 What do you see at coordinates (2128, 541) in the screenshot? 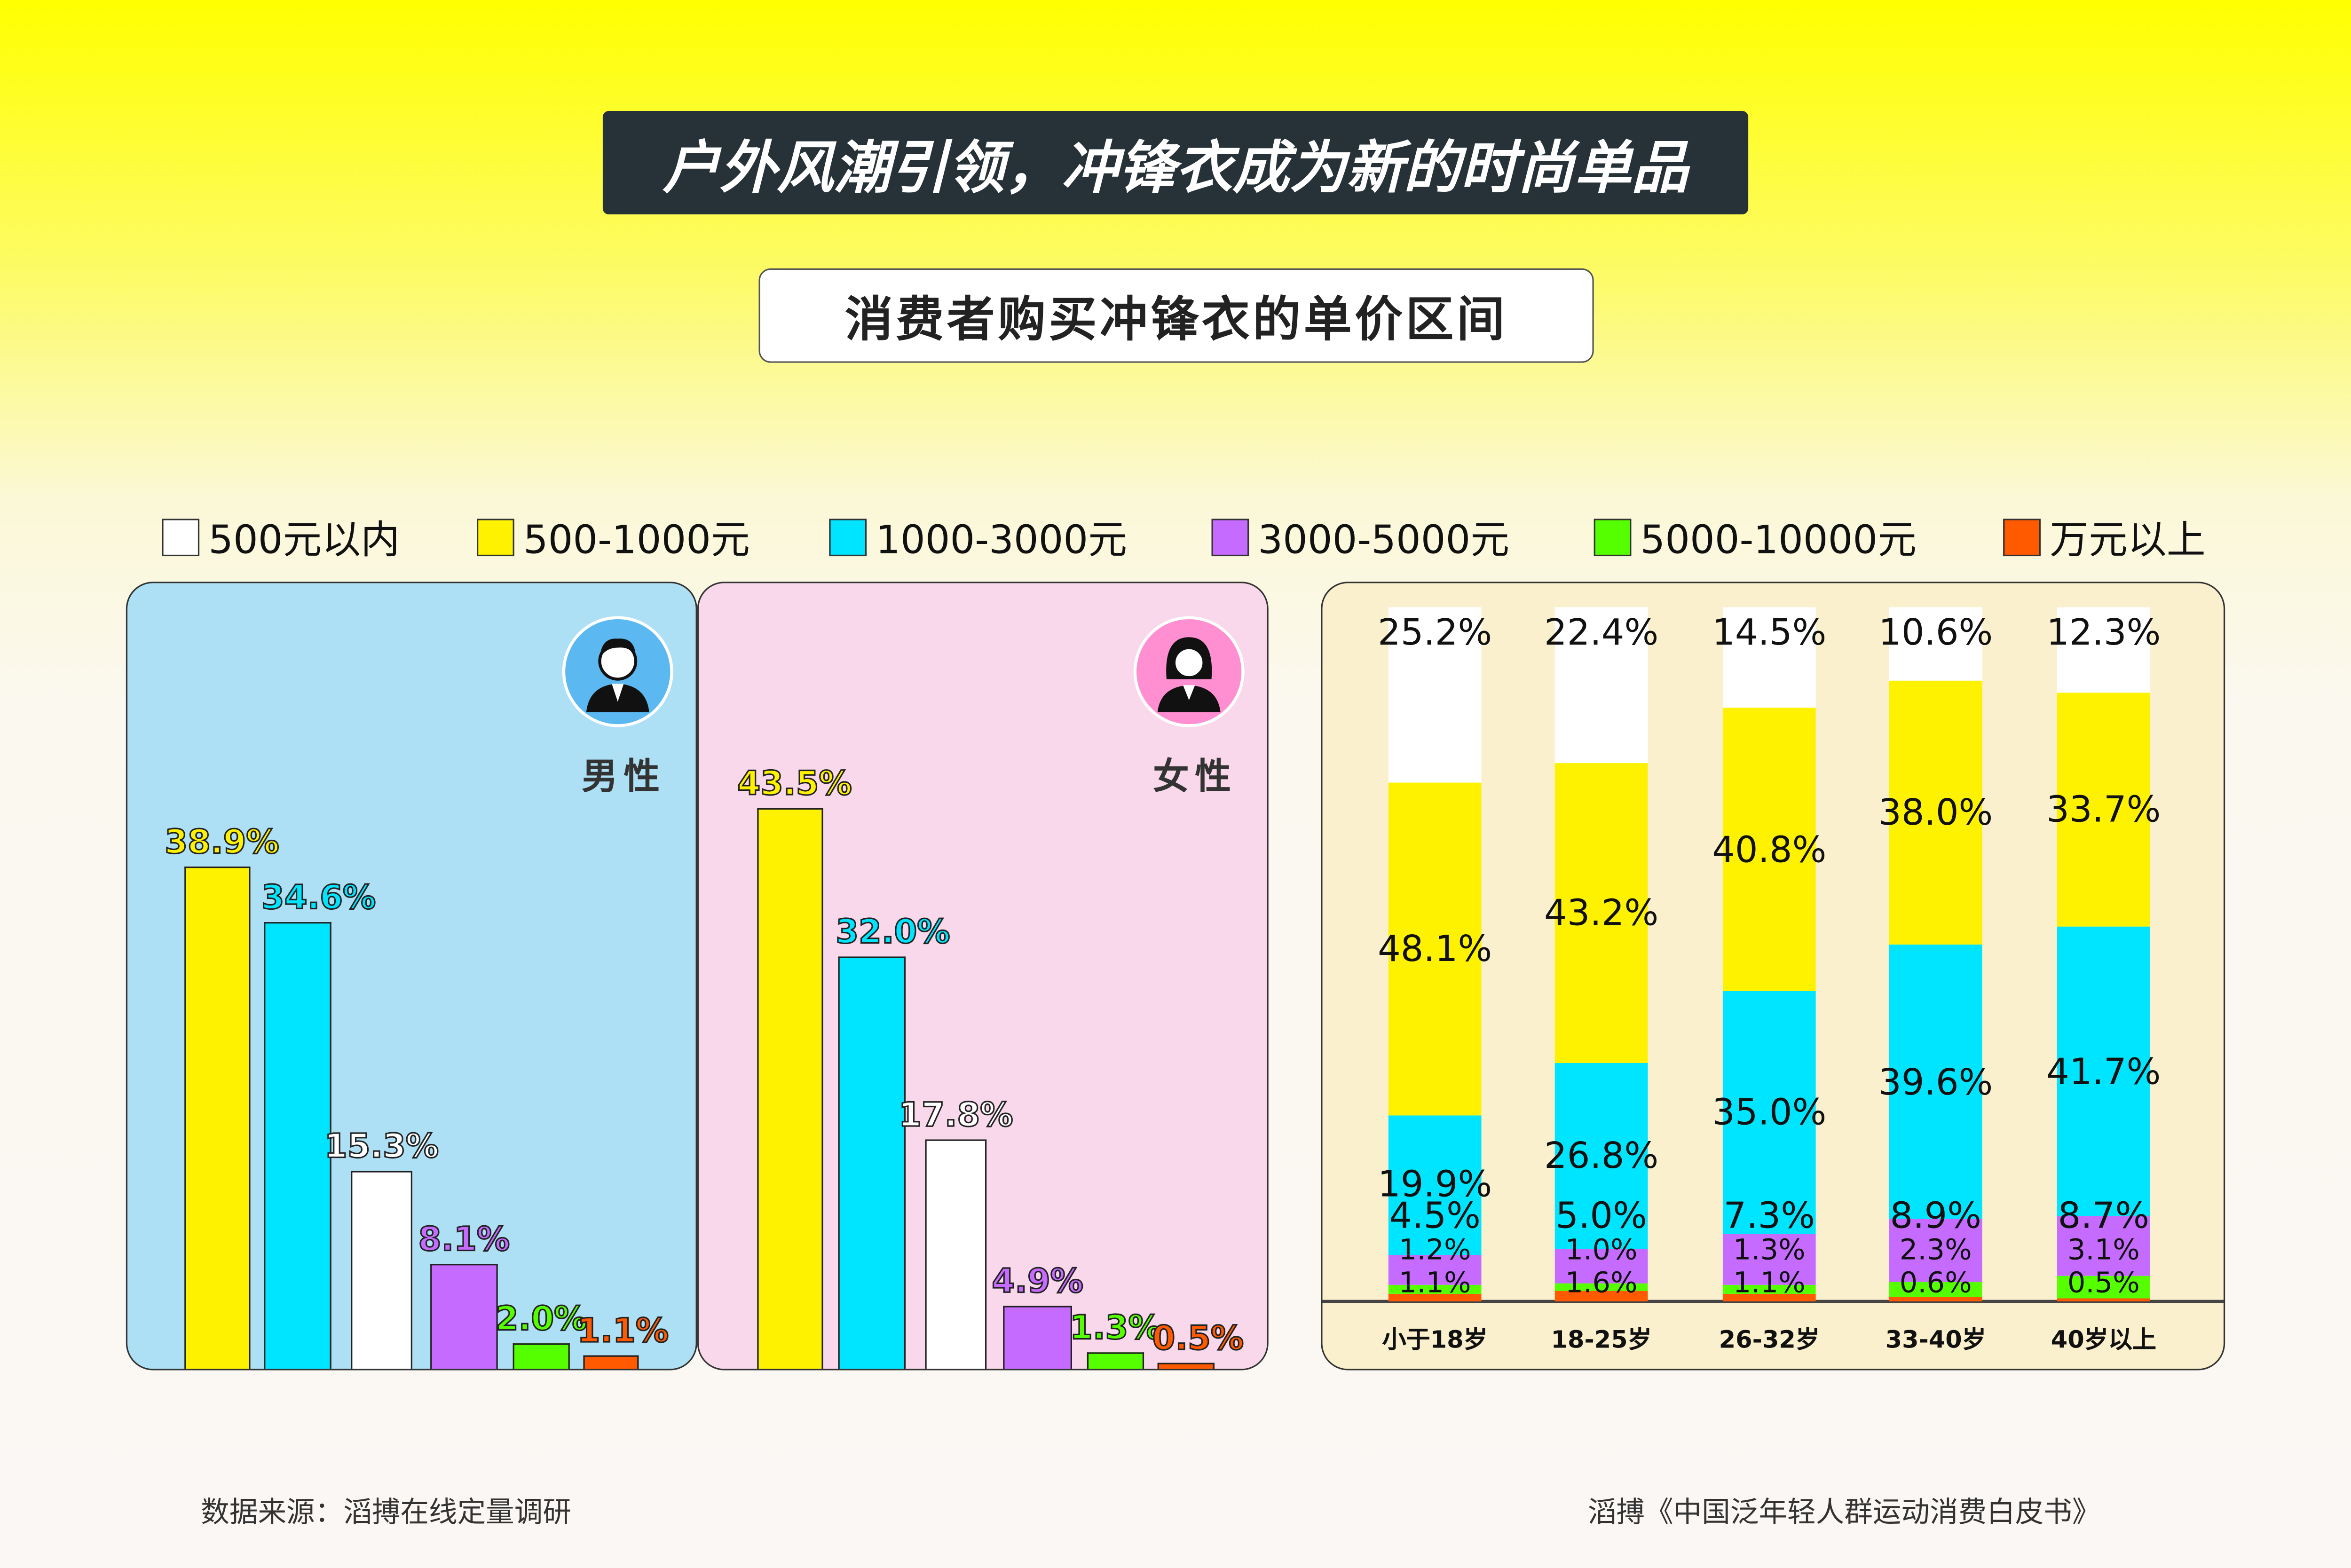
I see `legend-label: 万元以上` at bounding box center [2128, 541].